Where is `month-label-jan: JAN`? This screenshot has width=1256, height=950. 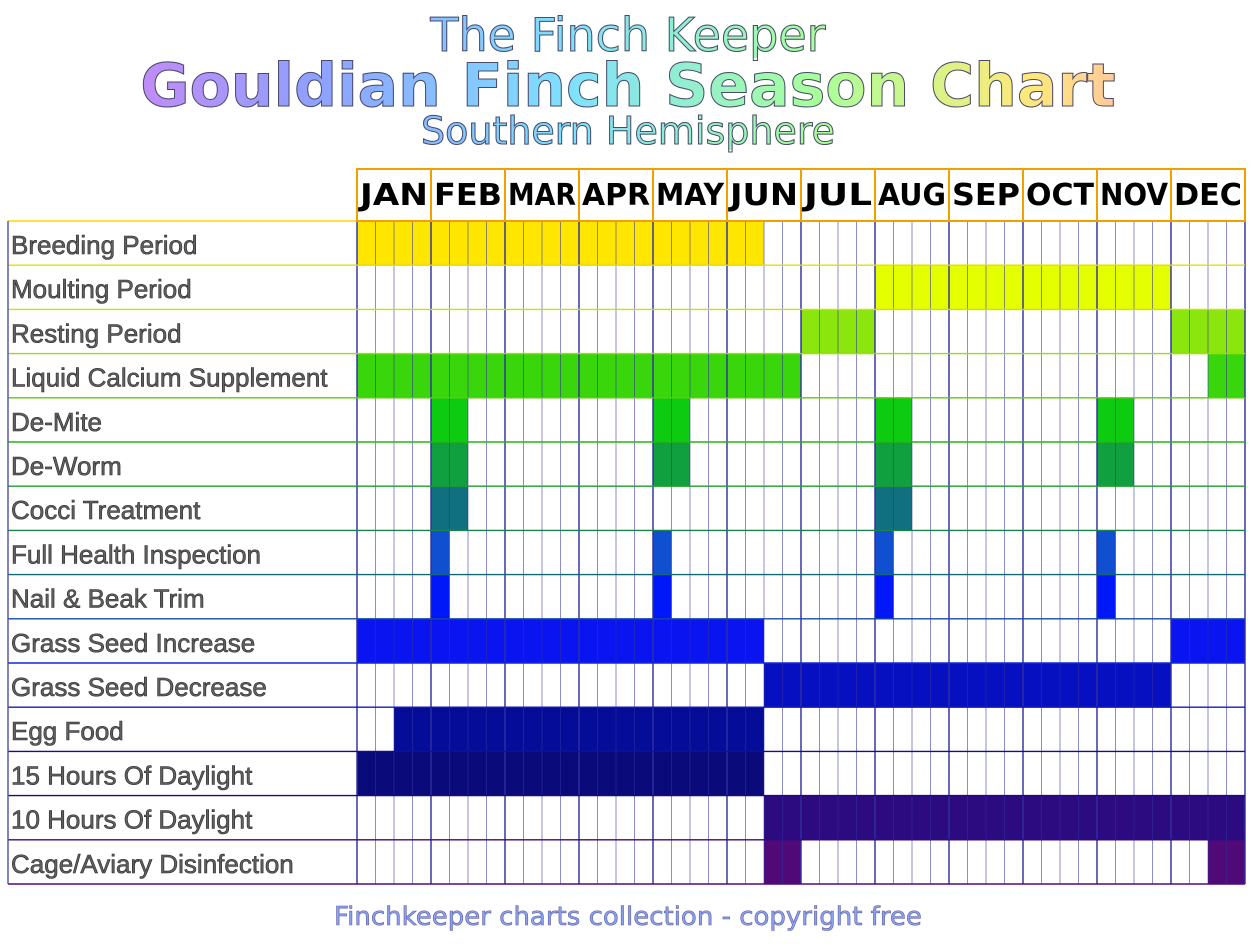 month-label-jan: JAN is located at coordinates (393, 195).